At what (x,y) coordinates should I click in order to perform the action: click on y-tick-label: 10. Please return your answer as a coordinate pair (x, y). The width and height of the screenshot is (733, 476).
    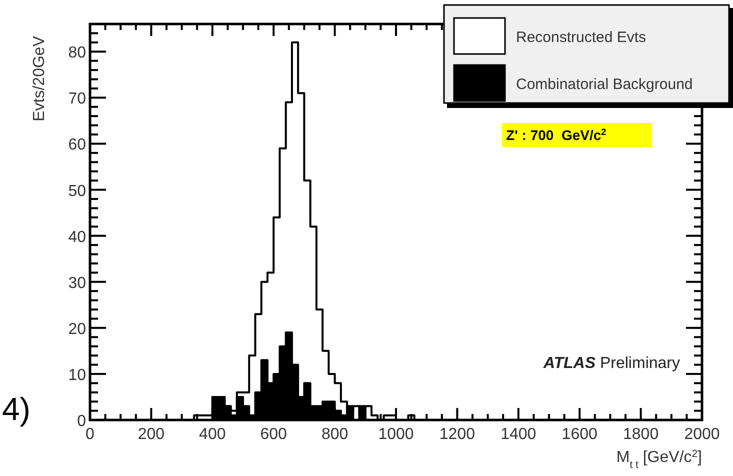
    Looking at the image, I should click on (77, 375).